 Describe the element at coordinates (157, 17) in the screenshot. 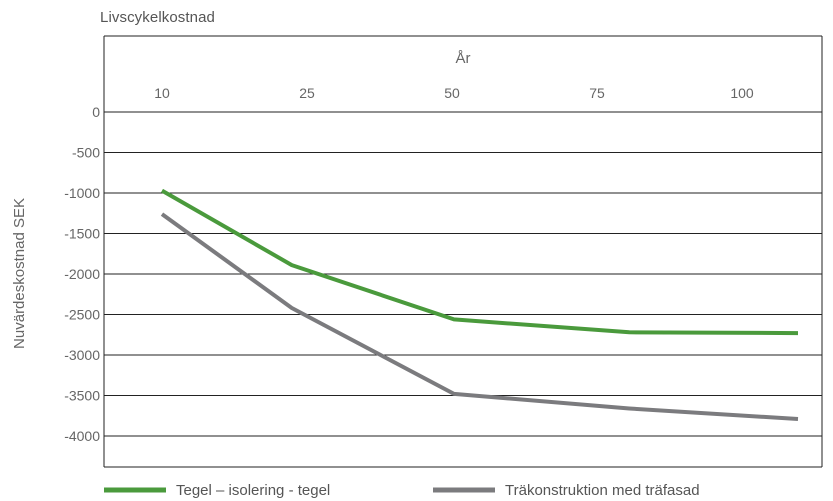

I see `chart-title: Livscykelkostnad` at that location.